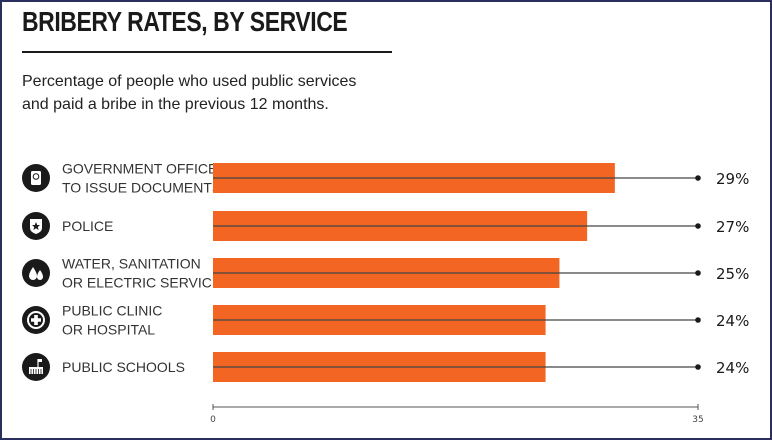  Describe the element at coordinates (139, 169) in the screenshot. I see `category-label: GOVERNMENT OFFICE` at that location.